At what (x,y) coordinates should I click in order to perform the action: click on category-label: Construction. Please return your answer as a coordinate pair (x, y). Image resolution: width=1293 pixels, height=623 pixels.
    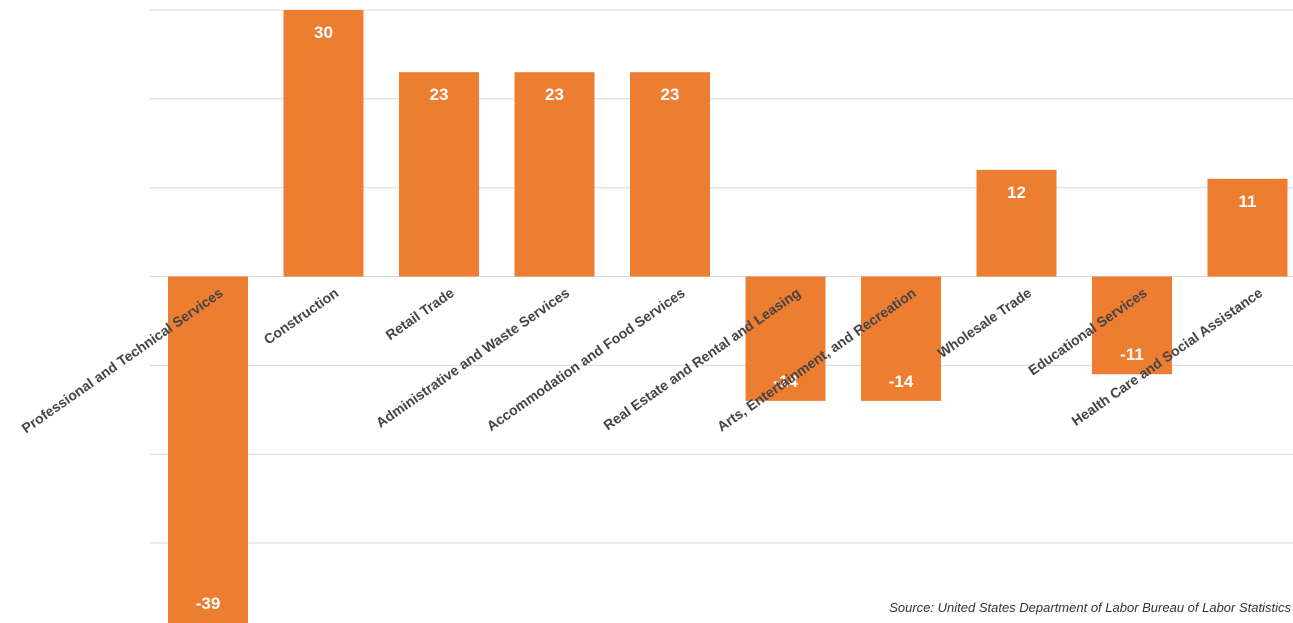
    Looking at the image, I should click on (301, 315).